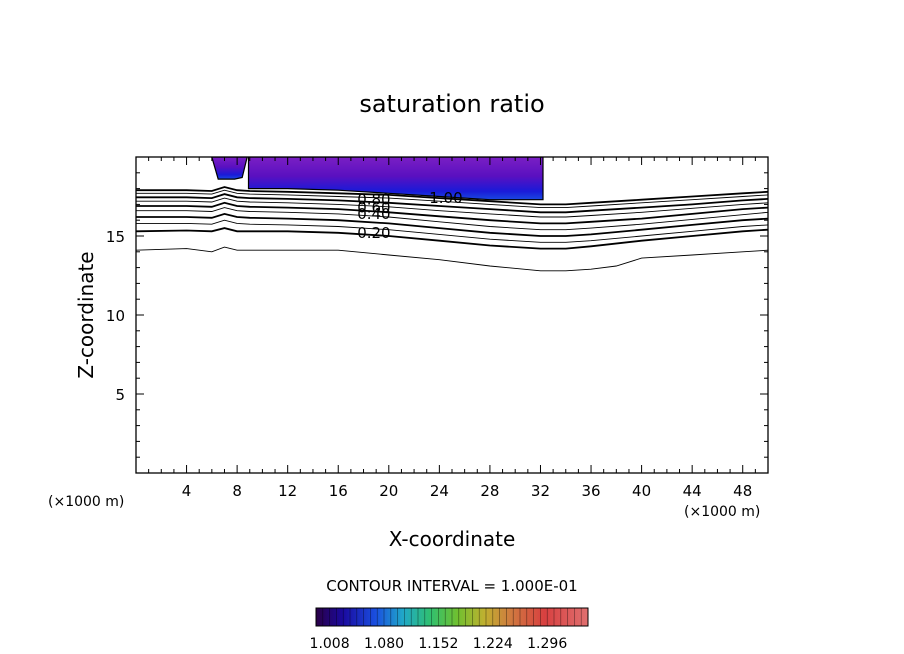 This screenshot has width=904, height=654. What do you see at coordinates (742, 491) in the screenshot?
I see `x-tick-label: 48` at bounding box center [742, 491].